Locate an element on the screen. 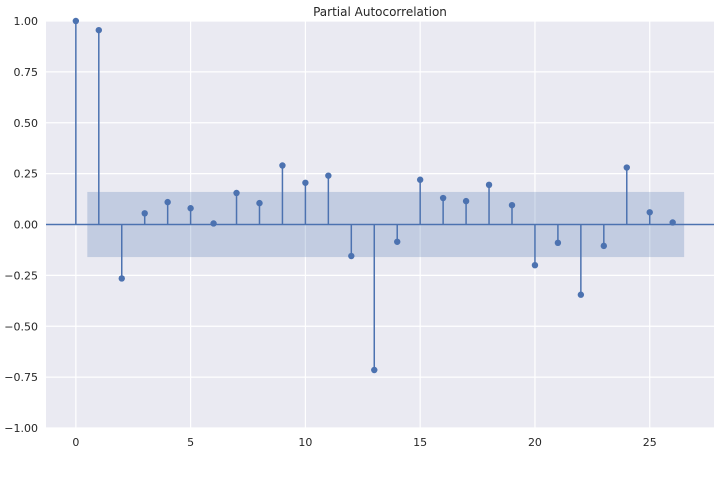  x-tick-label: 0 is located at coordinates (75, 442).